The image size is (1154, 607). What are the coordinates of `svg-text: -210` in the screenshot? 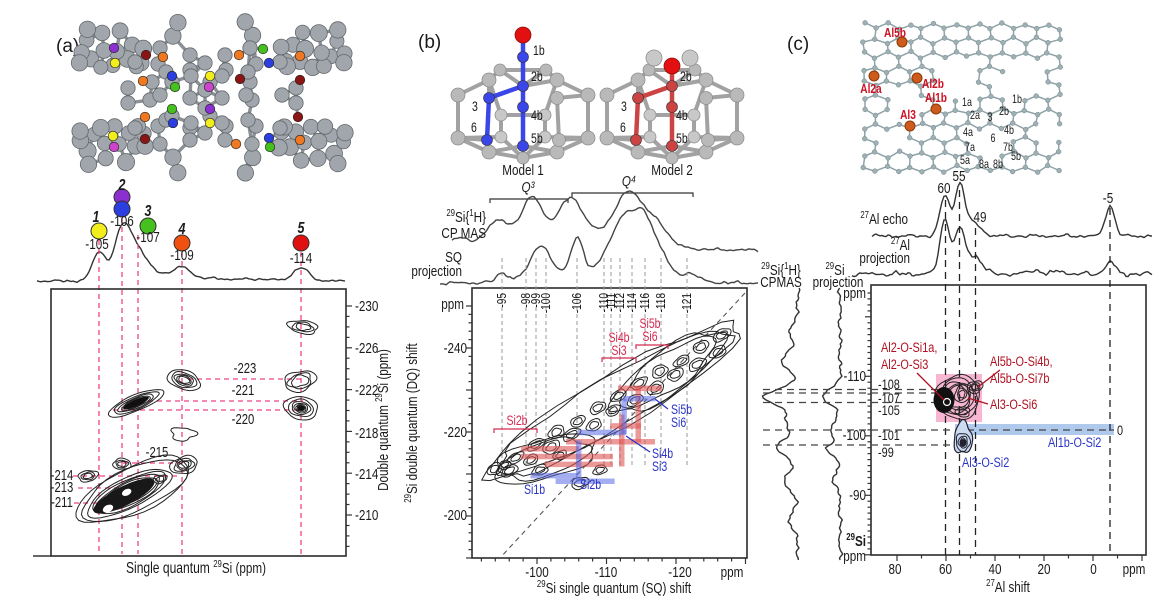 It's located at (366, 515).